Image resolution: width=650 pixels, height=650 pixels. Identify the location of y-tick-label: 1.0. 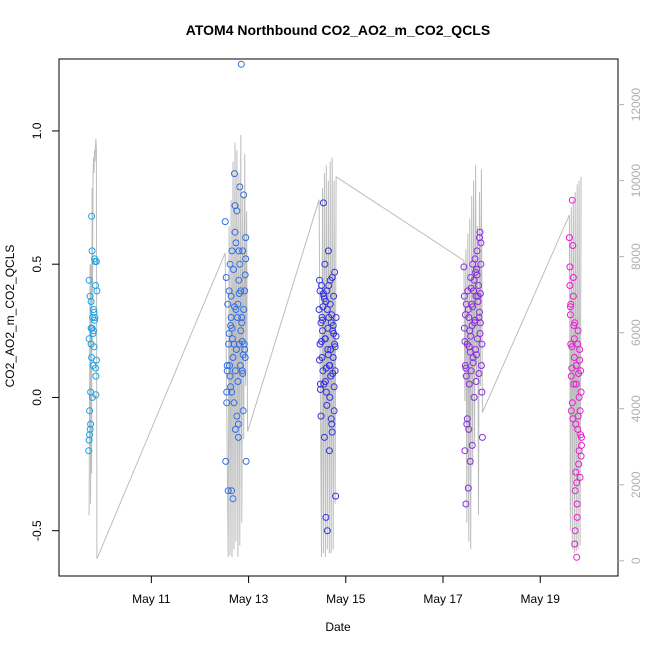
(37, 130).